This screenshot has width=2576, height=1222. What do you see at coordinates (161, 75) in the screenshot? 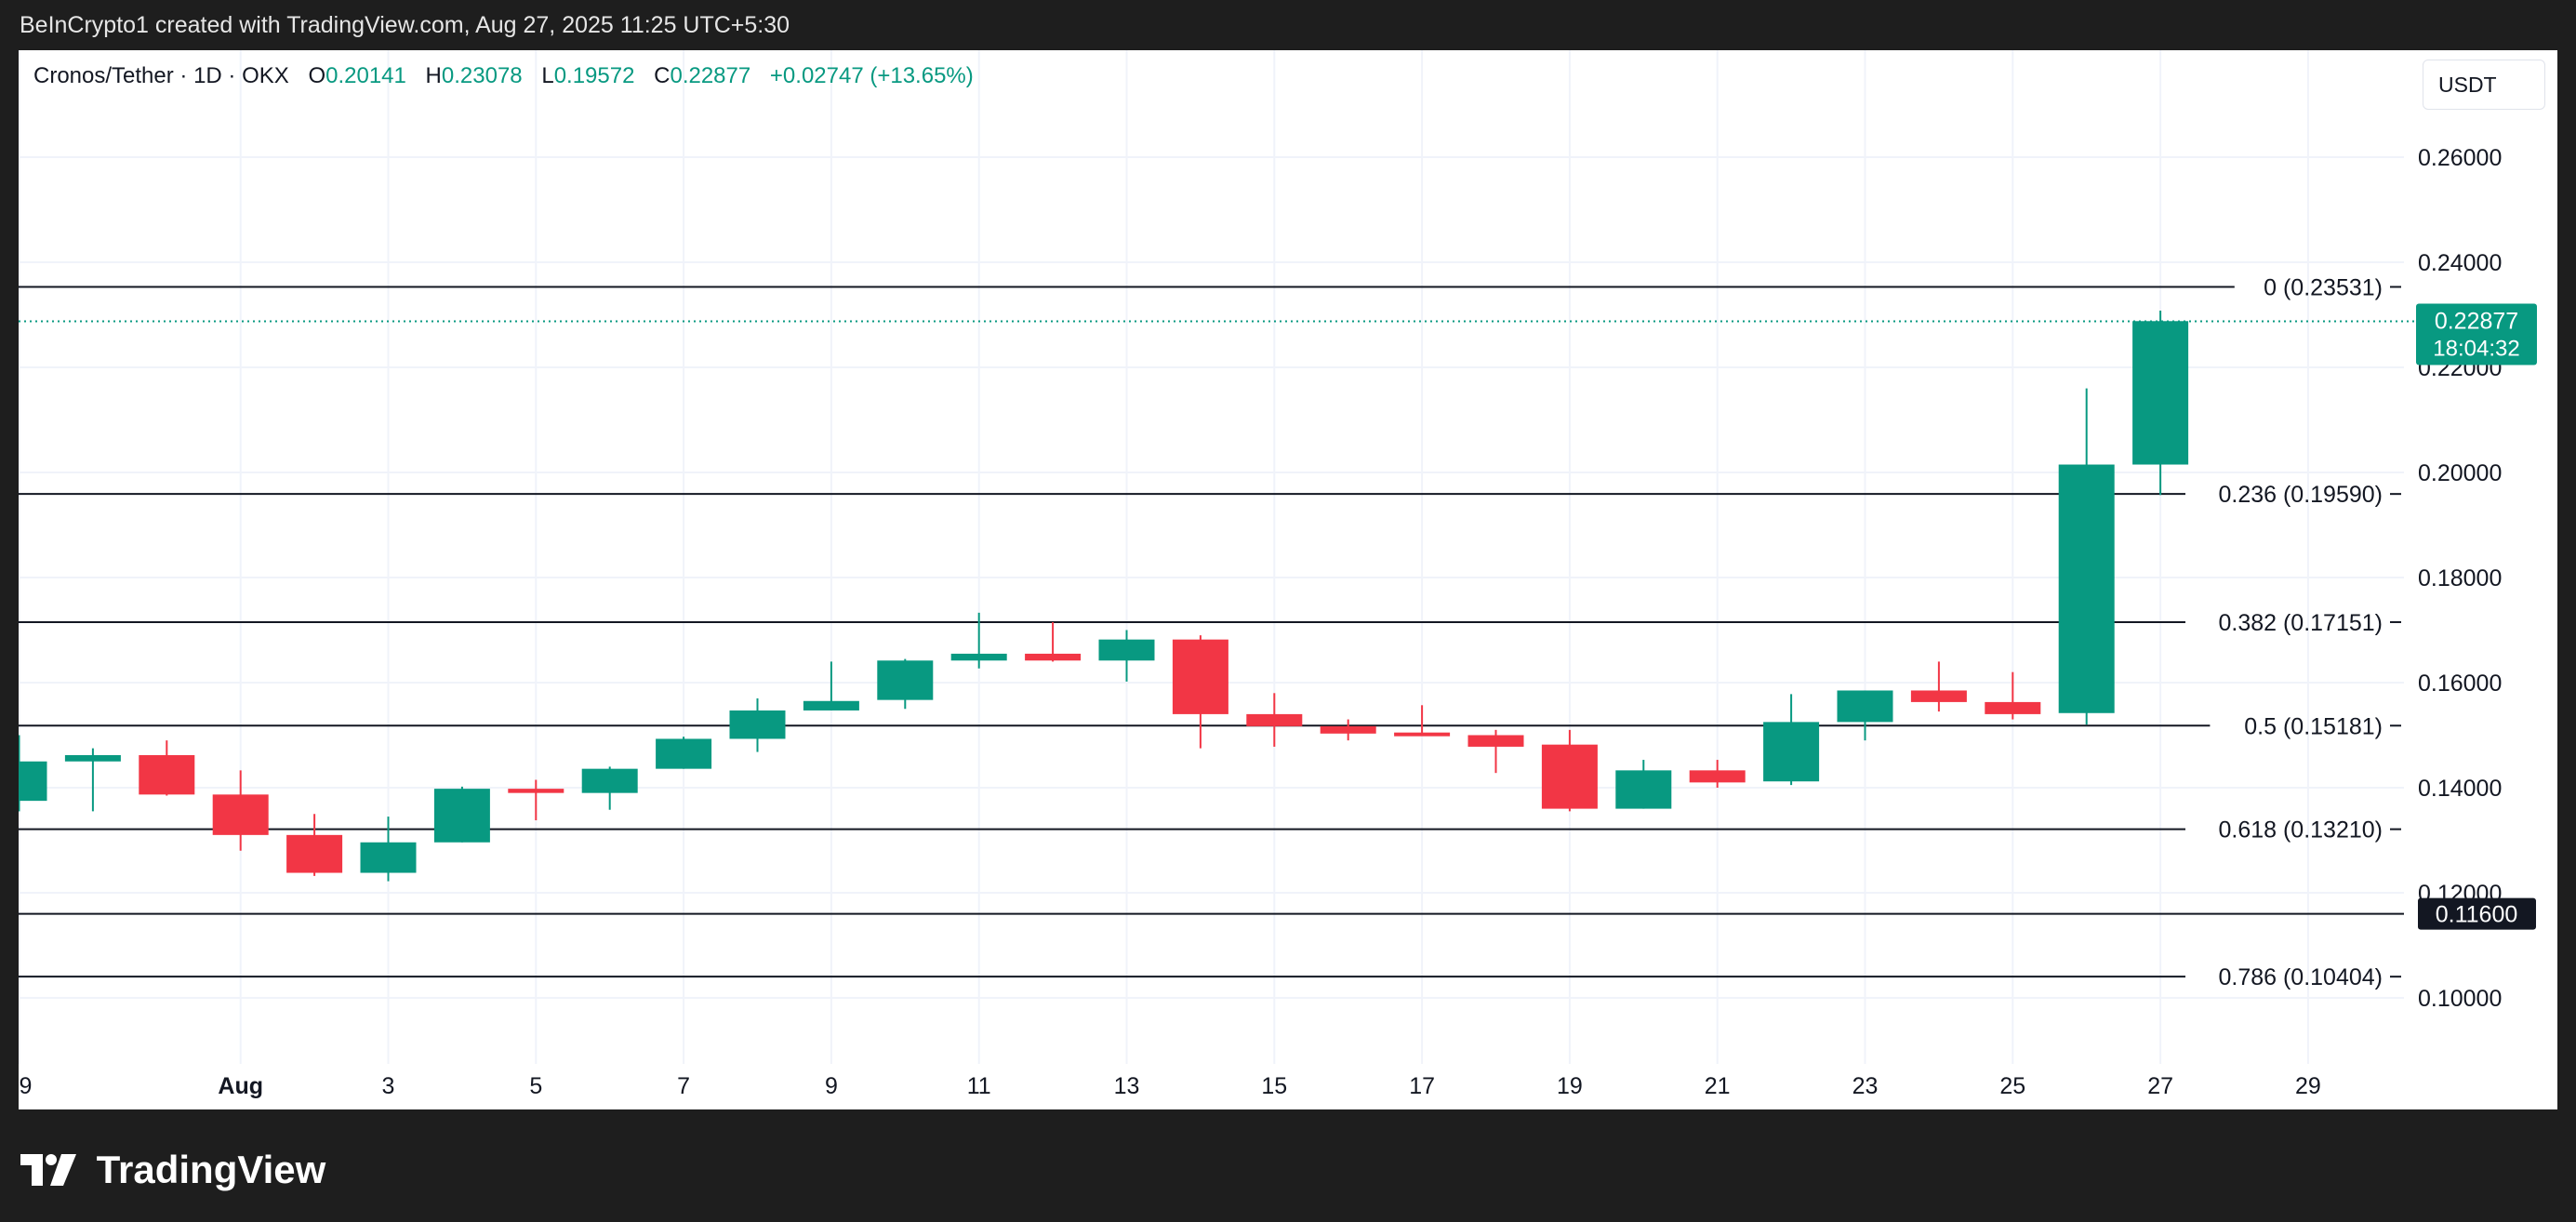
I see `symbol-title: Cronos/Tether · 1D · OKX` at bounding box center [161, 75].